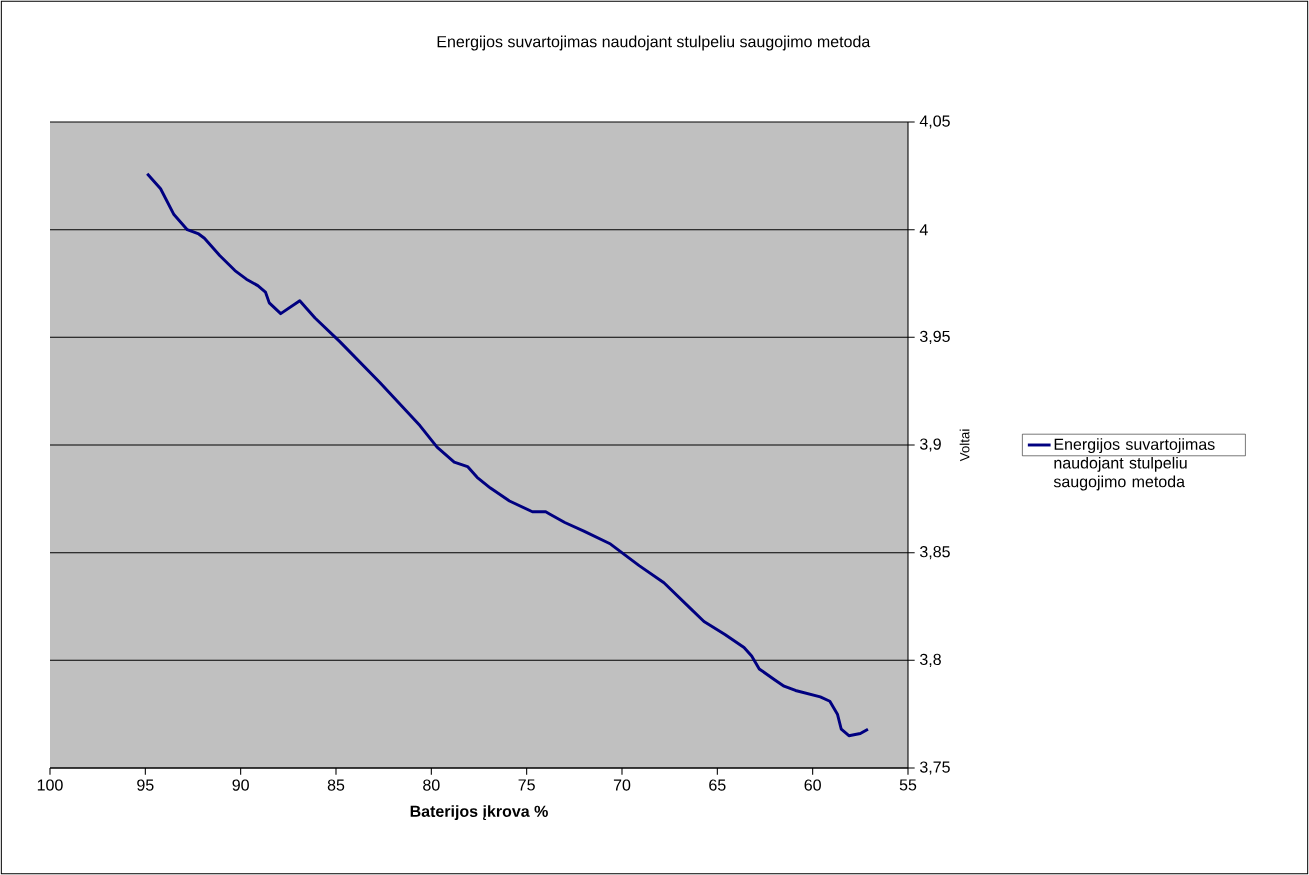 Image resolution: width=1309 pixels, height=875 pixels. What do you see at coordinates (1134, 464) in the screenshot?
I see `legend-label: Energijos suvartojimas naudojant stulpeliu saugojimo metoda` at bounding box center [1134, 464].